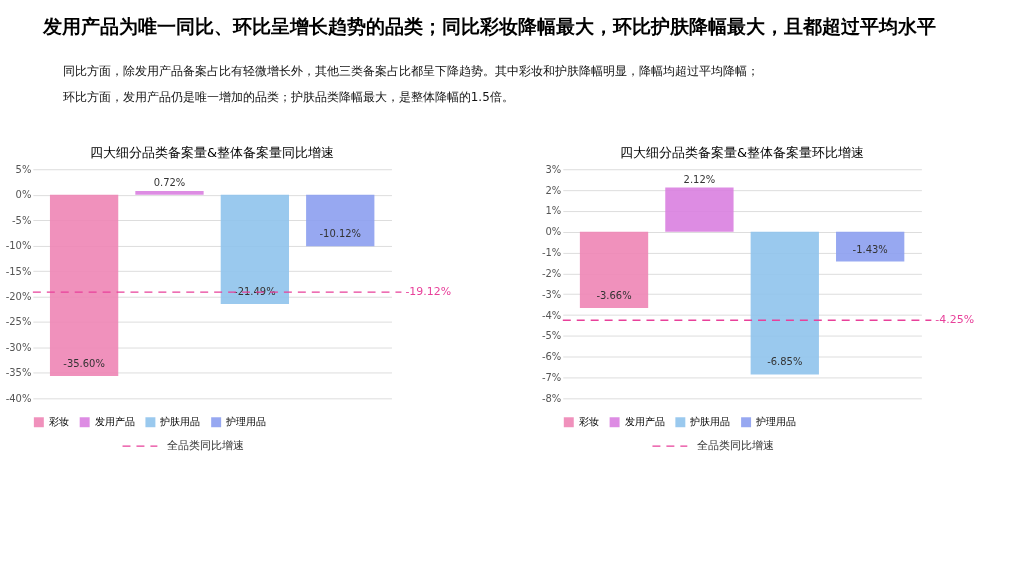 The image size is (1024, 576). Describe the element at coordinates (255, 292) in the screenshot. I see `data-label: -21.49%` at that location.